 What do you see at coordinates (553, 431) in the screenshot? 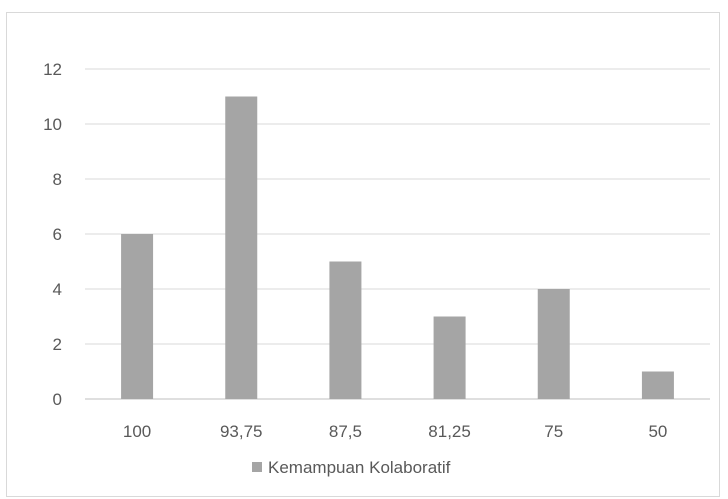
I see `x-tick-label: 75` at bounding box center [553, 431].